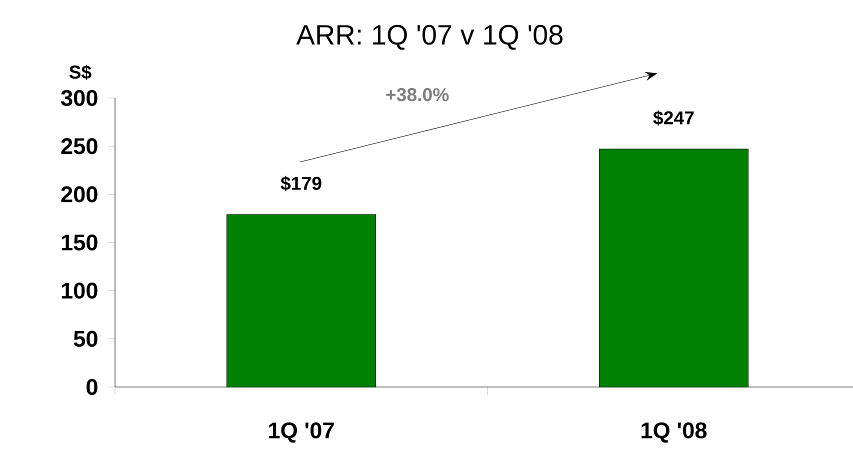 The width and height of the screenshot is (853, 460). What do you see at coordinates (80, 72) in the screenshot?
I see `y-axis-title: S$` at bounding box center [80, 72].